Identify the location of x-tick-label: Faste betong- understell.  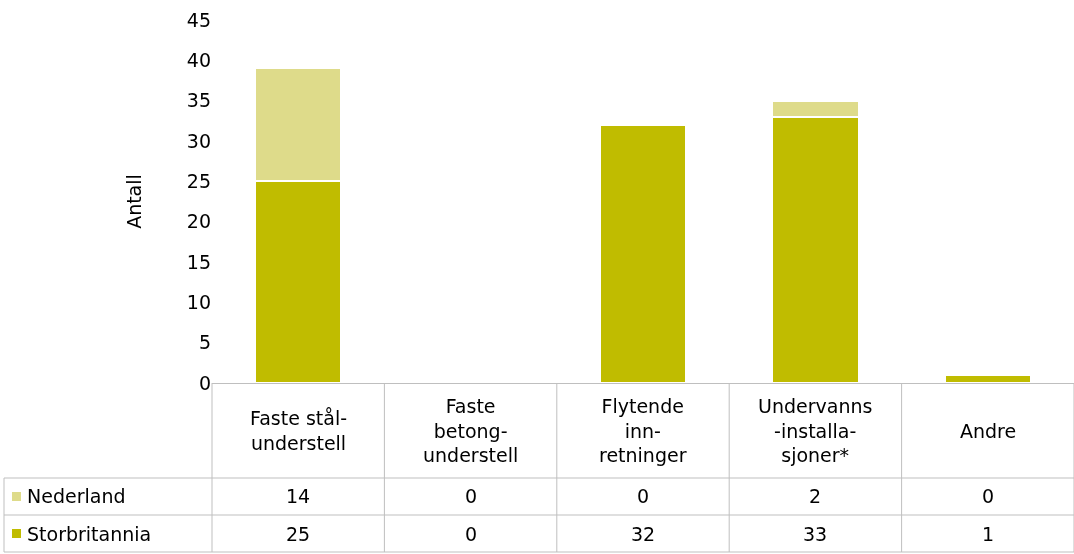
(471, 431).